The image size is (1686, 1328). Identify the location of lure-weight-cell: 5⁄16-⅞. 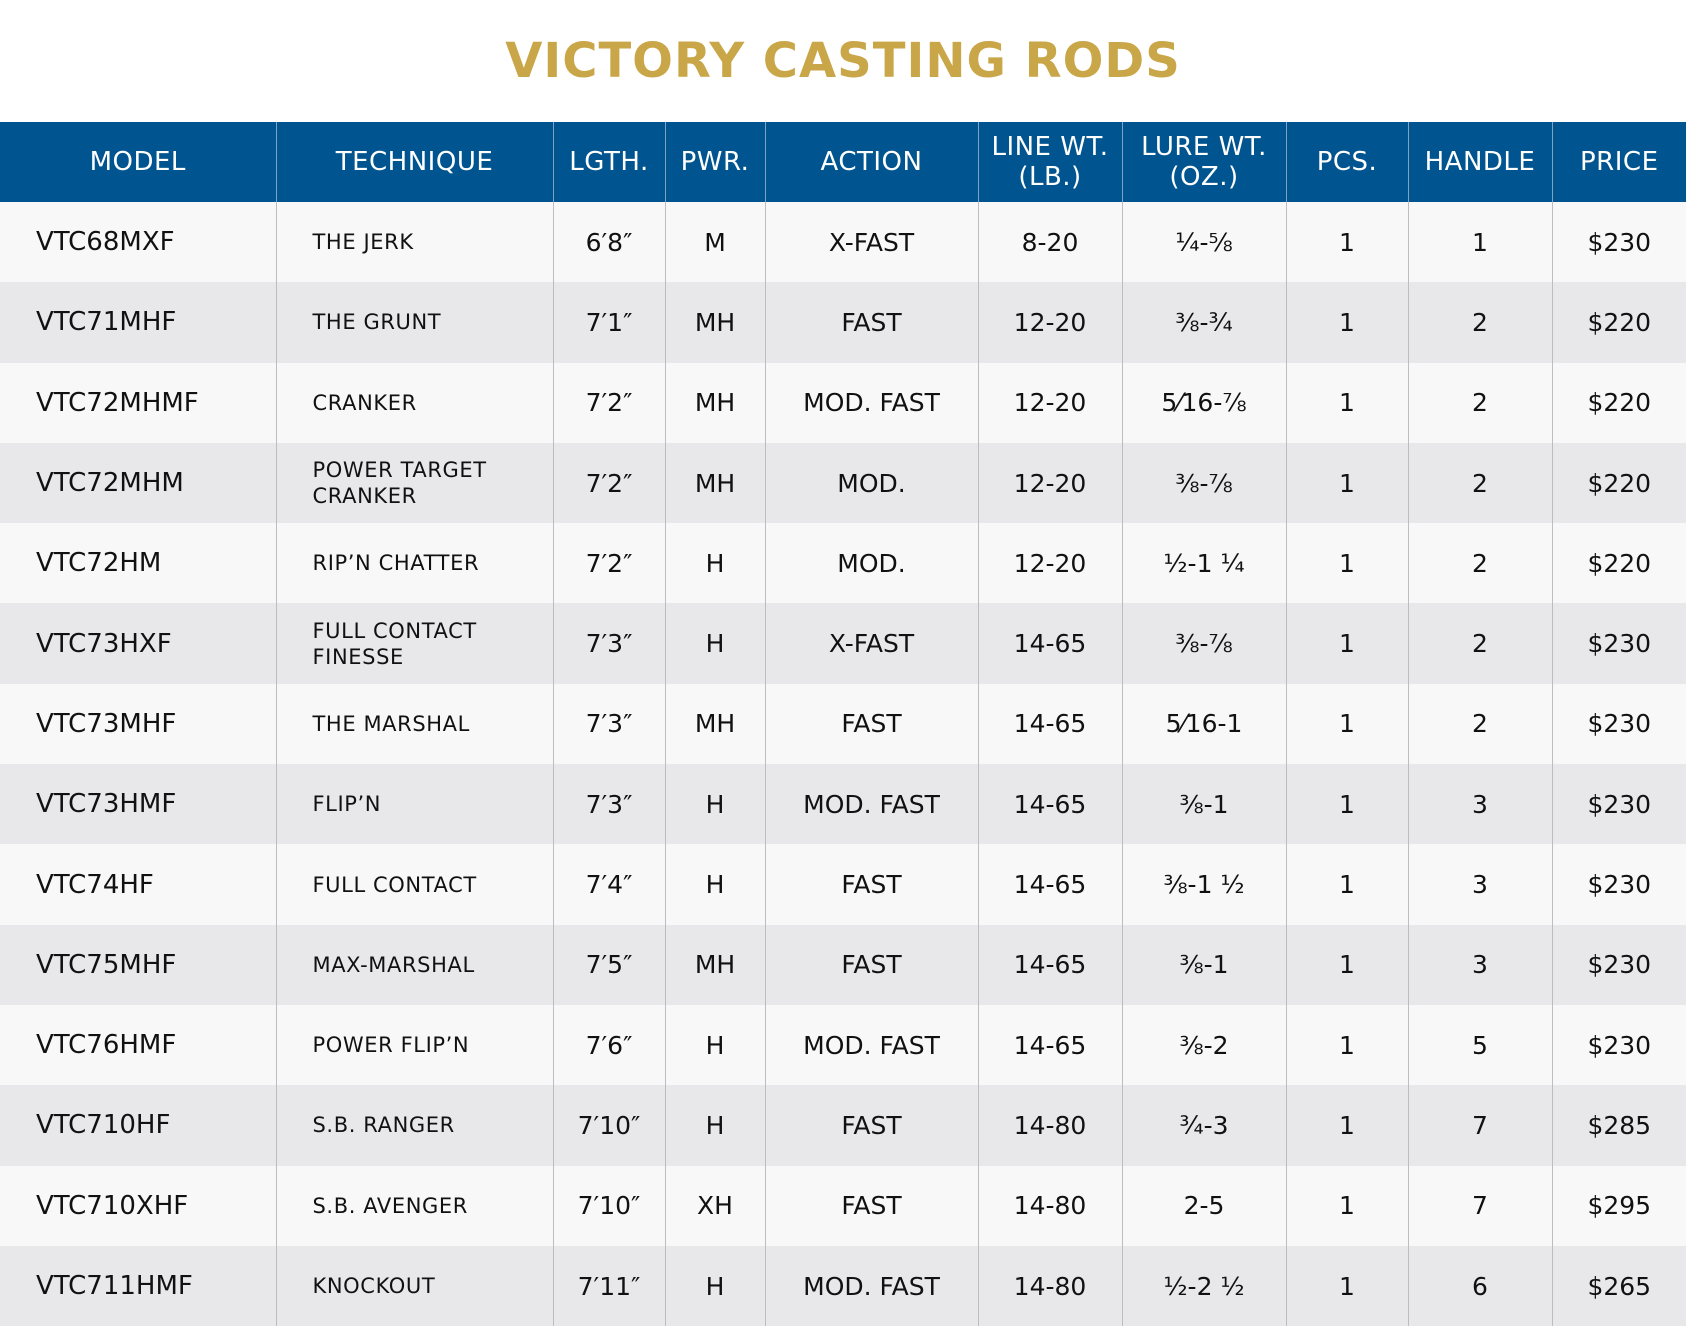
(1203, 402).